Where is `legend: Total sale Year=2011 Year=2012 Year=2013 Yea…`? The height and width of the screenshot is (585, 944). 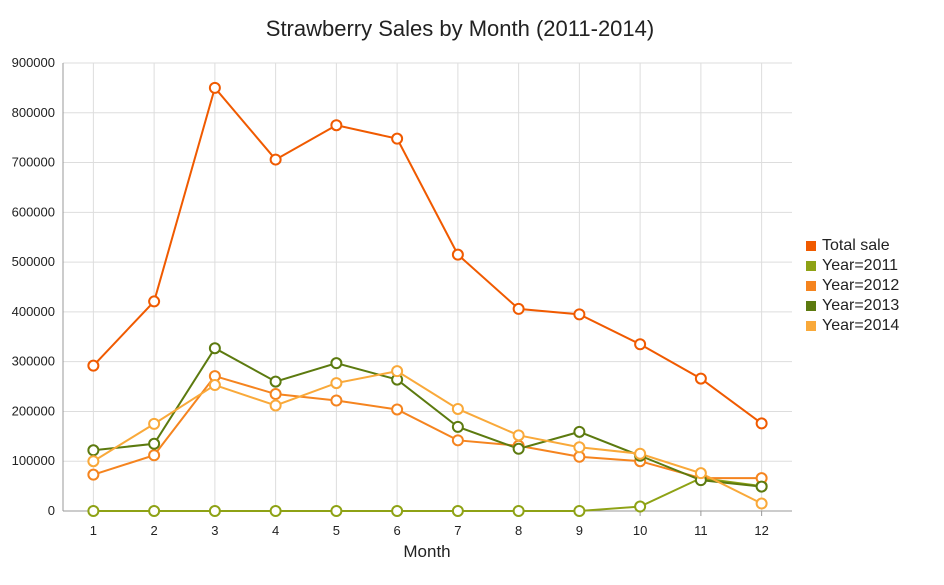 legend: Total sale Year=2011 Year=2012 Year=2013 Yea… is located at coordinates (852, 286).